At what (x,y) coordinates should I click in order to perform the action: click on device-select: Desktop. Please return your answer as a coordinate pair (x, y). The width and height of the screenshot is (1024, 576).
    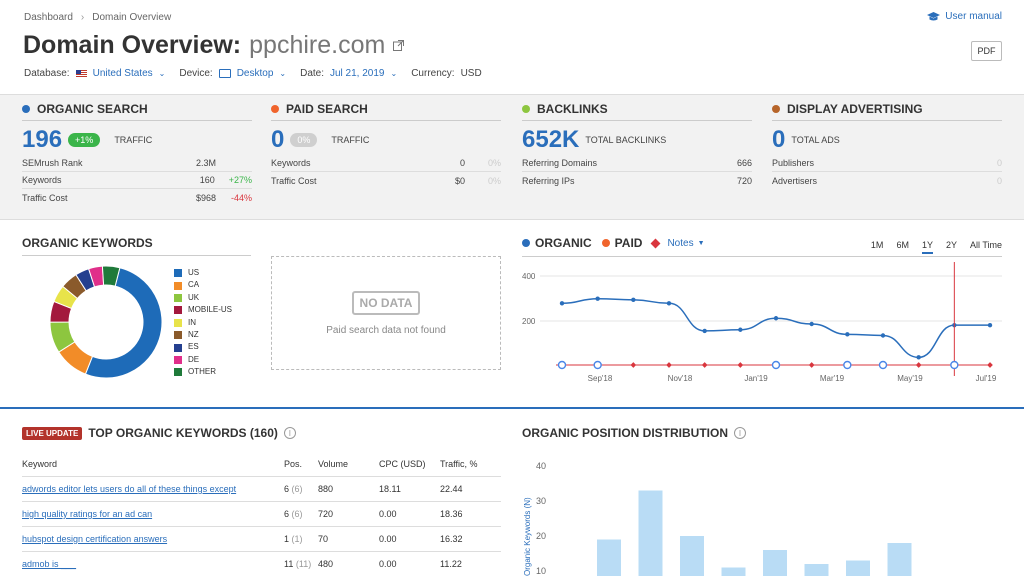
    Looking at the image, I should click on (255, 73).